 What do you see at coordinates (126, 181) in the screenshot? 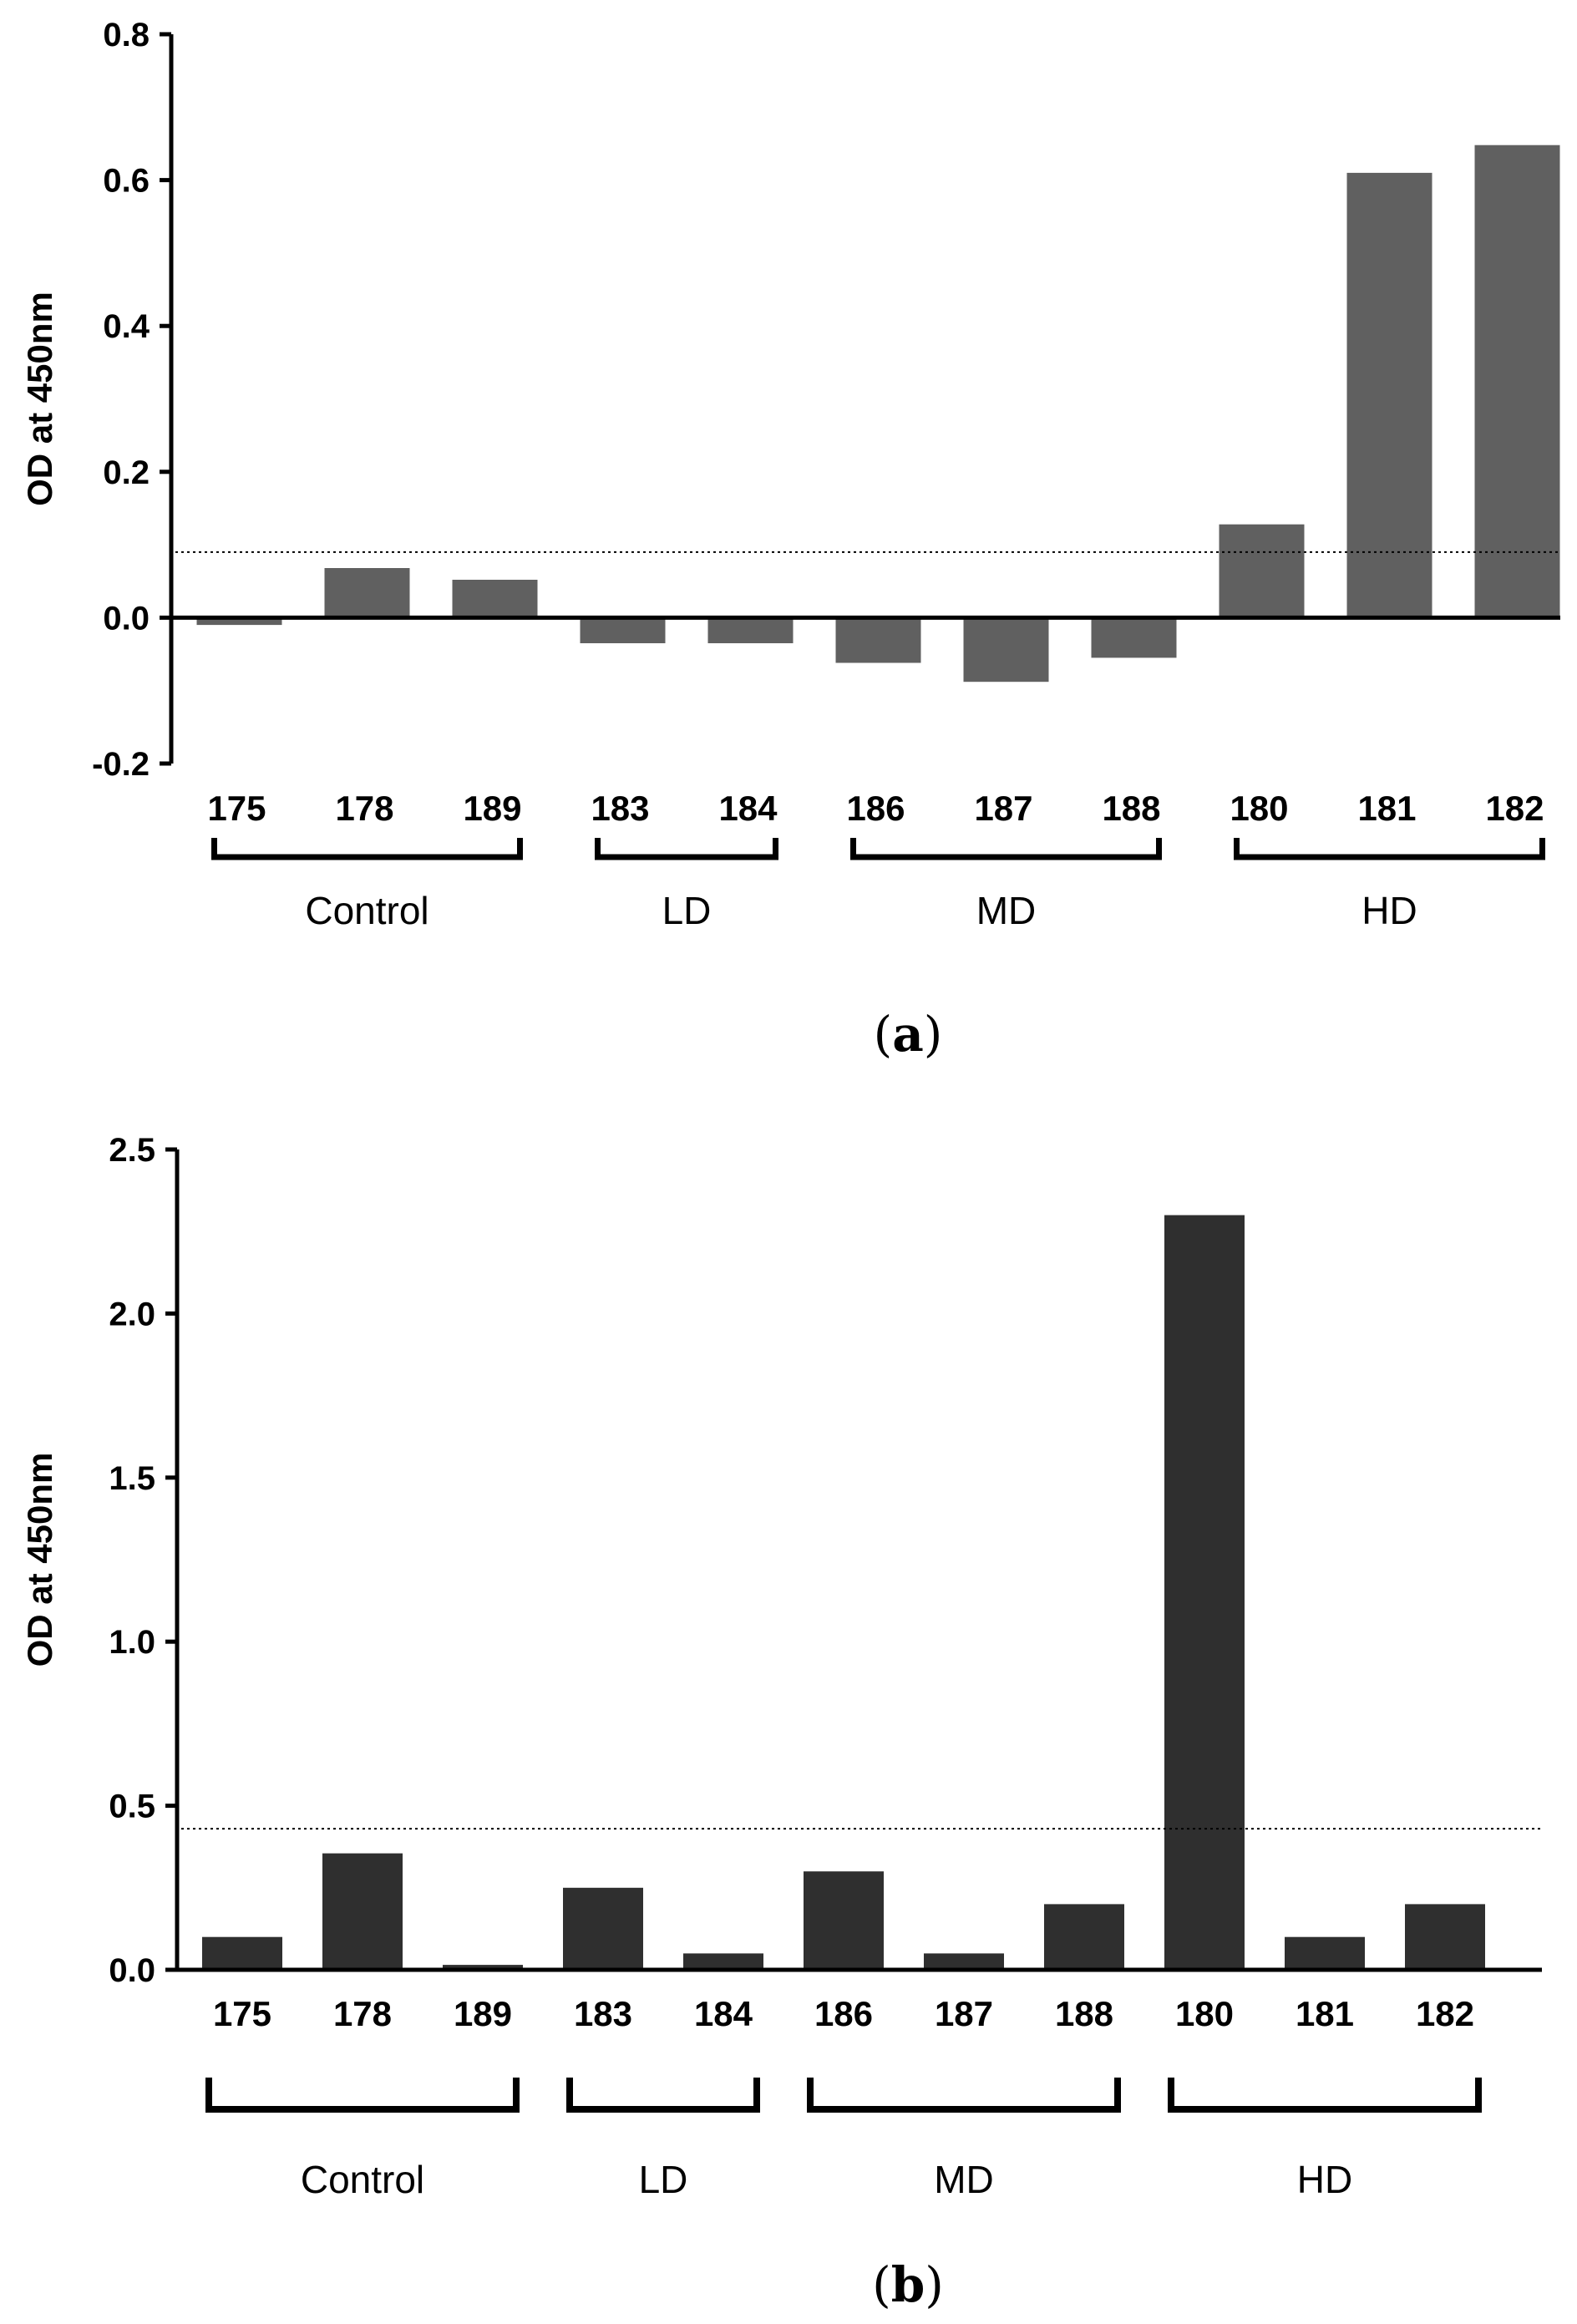
I see `y-tick-label: 0.6` at bounding box center [126, 181].